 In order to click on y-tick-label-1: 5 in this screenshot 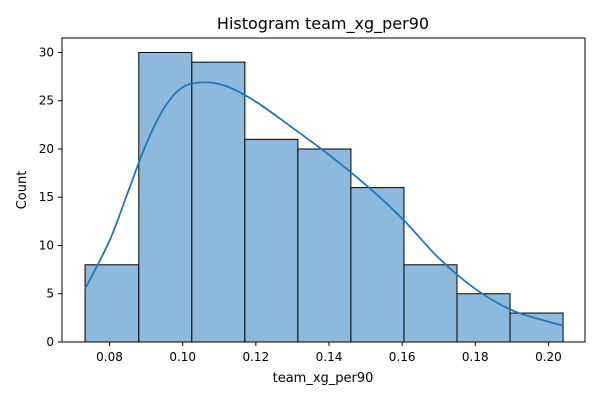, I will do `click(50, 294)`.